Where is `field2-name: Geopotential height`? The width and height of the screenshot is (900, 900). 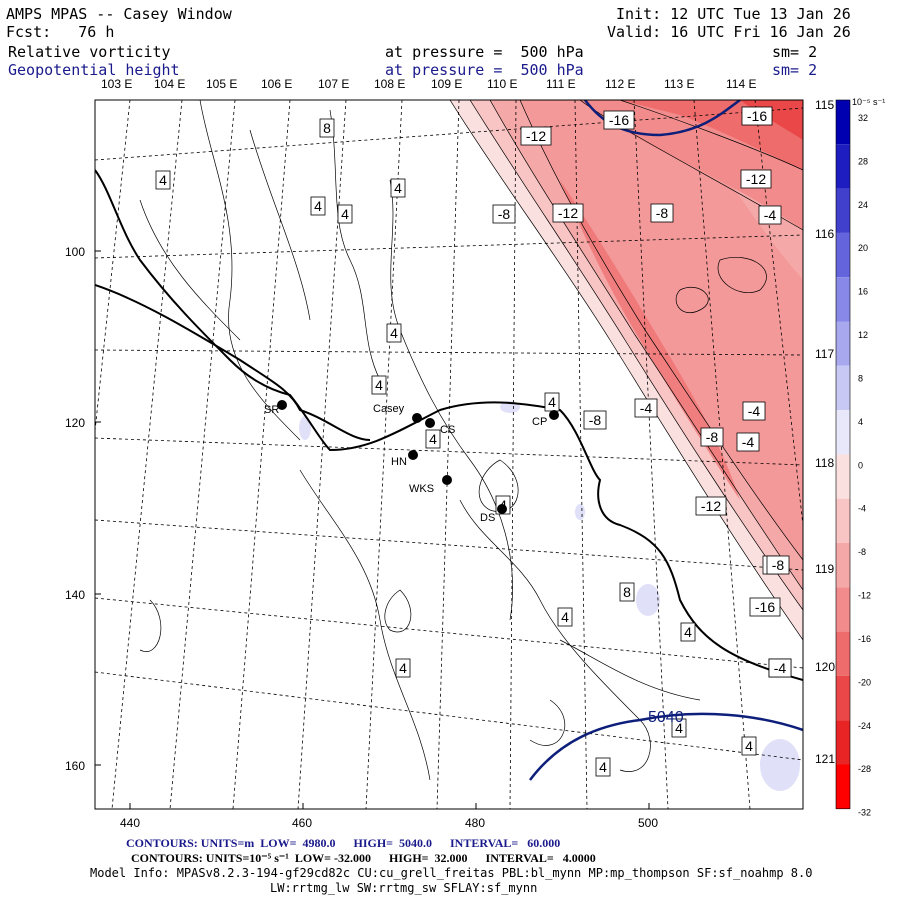 field2-name: Geopotential height is located at coordinates (94, 70).